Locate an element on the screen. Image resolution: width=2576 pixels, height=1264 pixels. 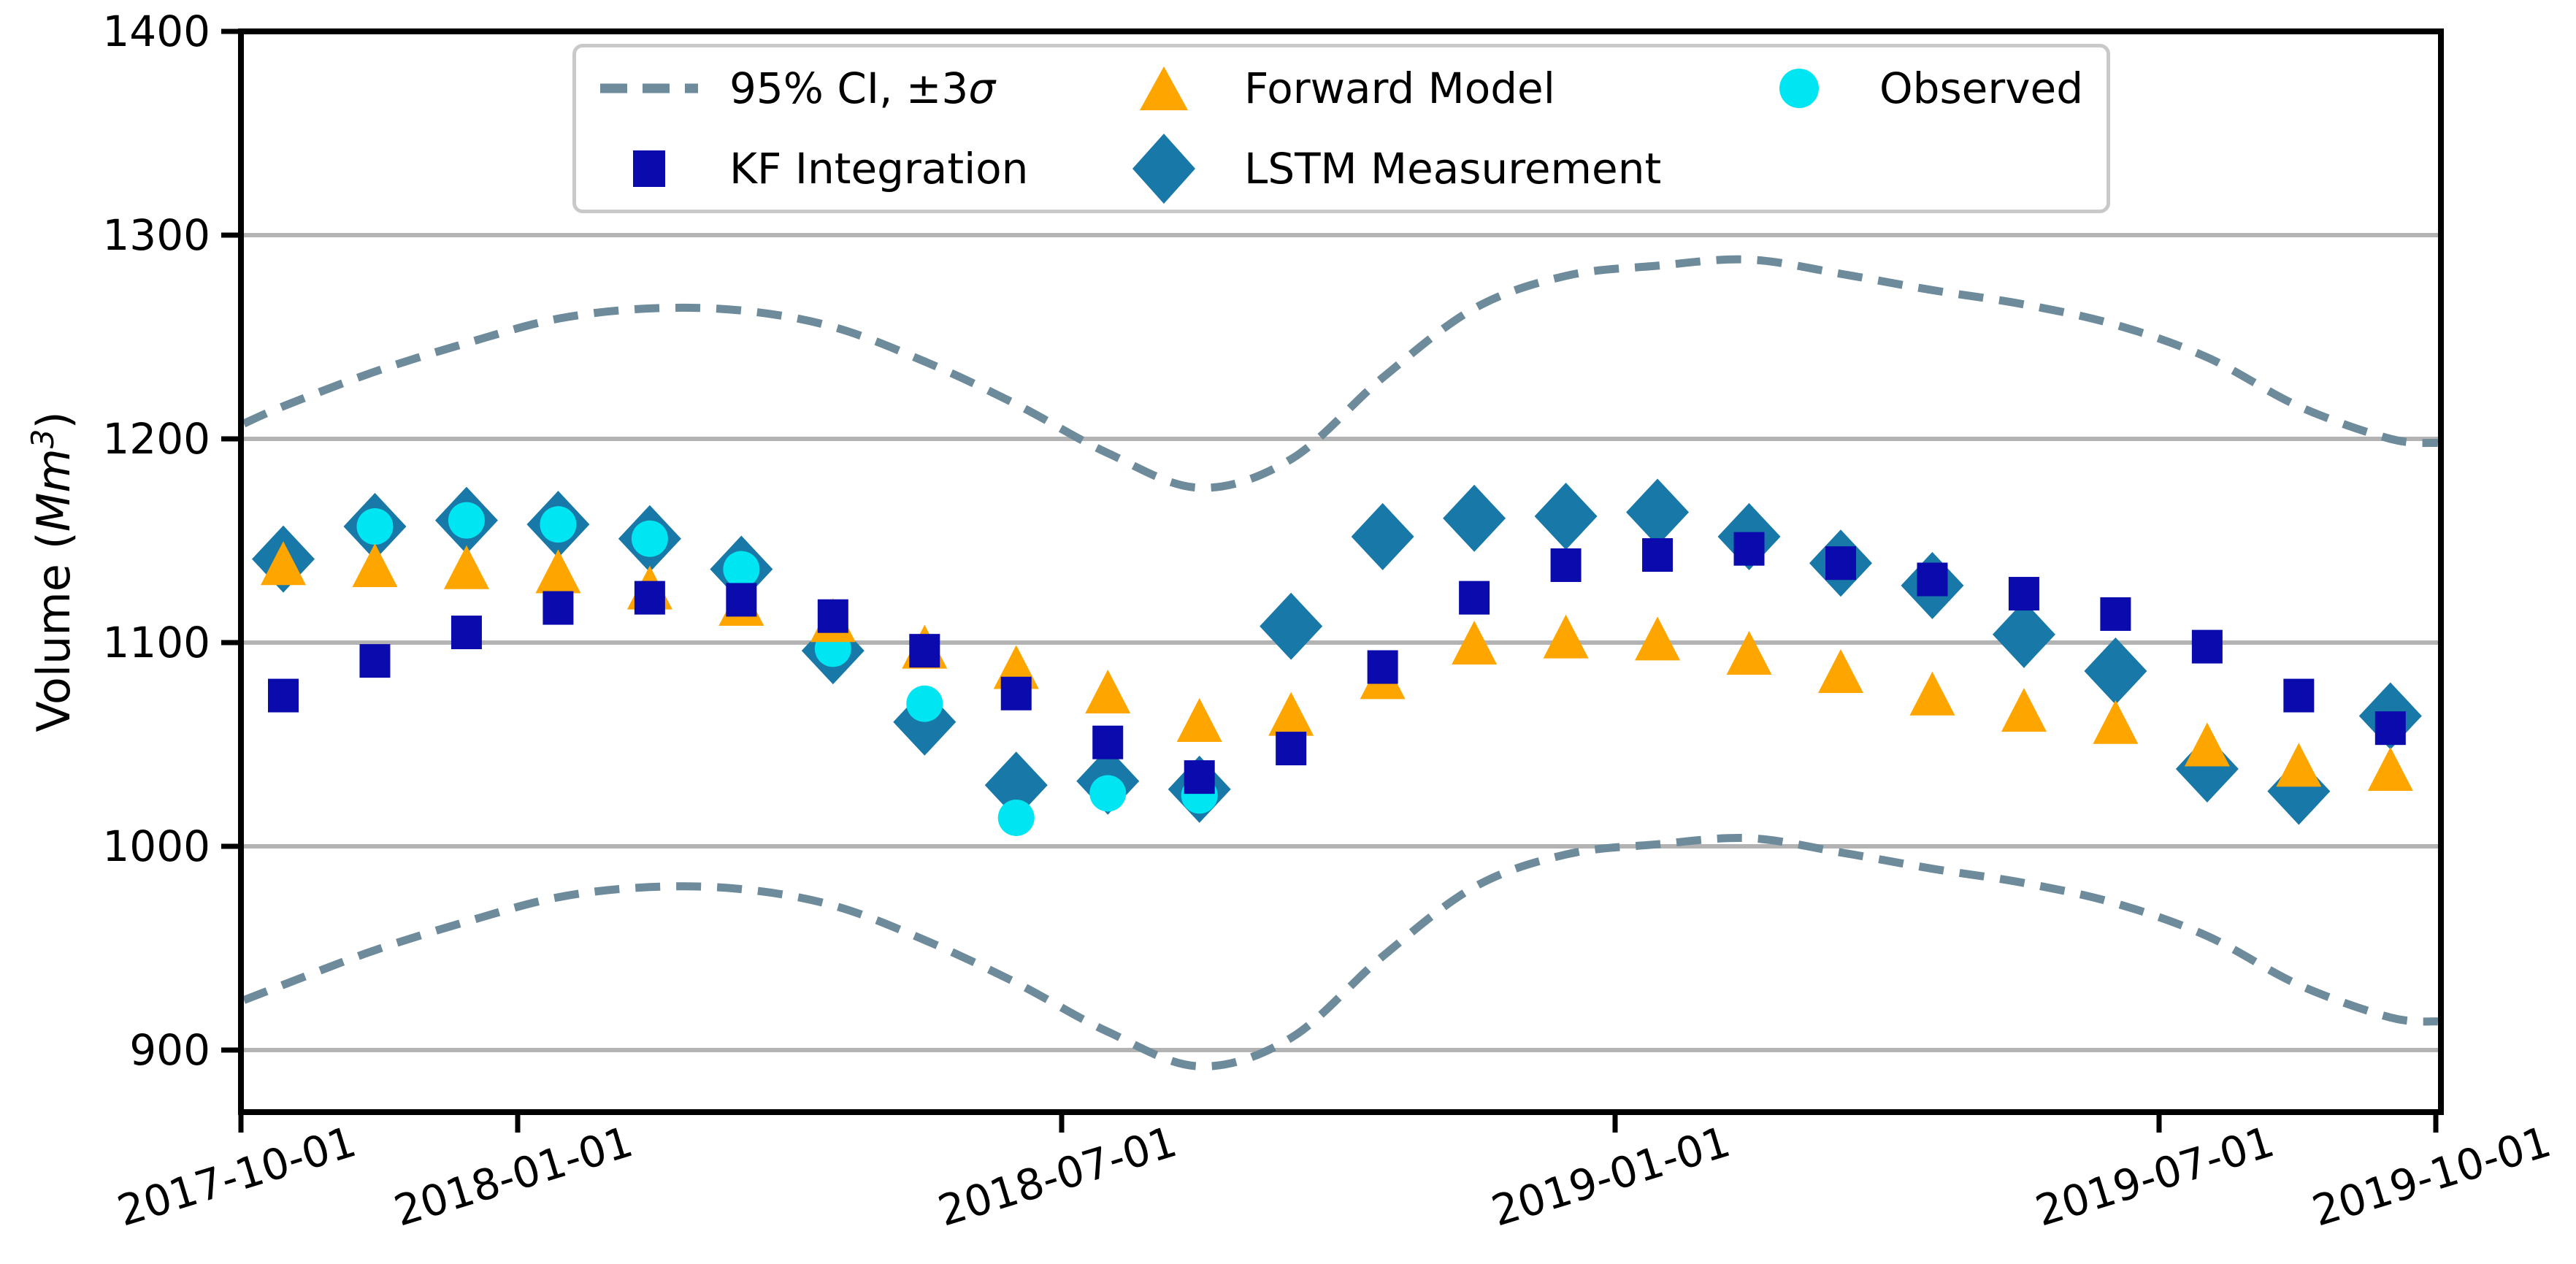
legend-label-ci-sigma: σ is located at coordinates (982, 89).